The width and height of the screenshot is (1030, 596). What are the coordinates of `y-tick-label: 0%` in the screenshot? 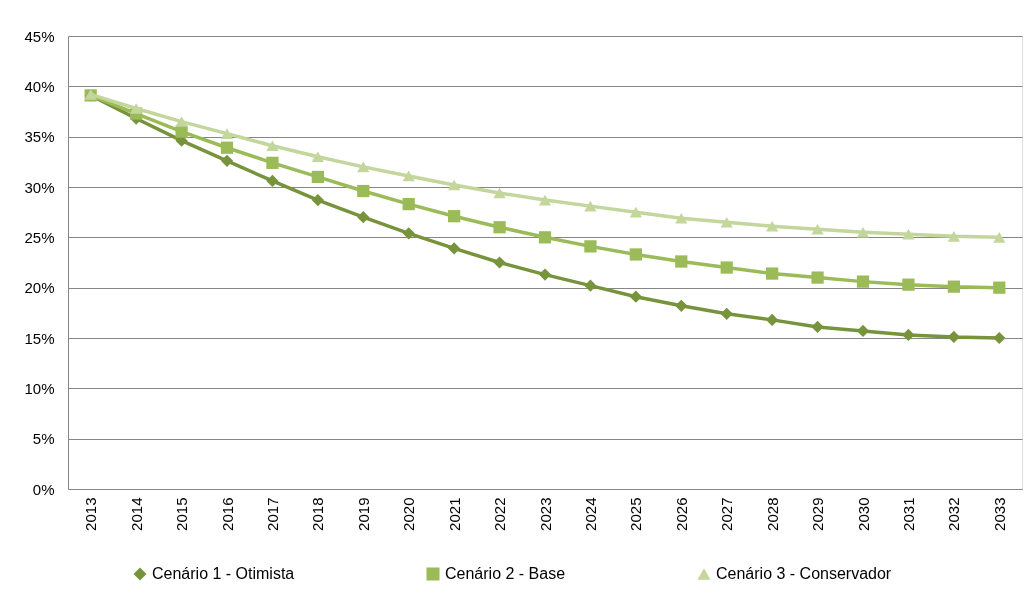 It's located at (43, 489).